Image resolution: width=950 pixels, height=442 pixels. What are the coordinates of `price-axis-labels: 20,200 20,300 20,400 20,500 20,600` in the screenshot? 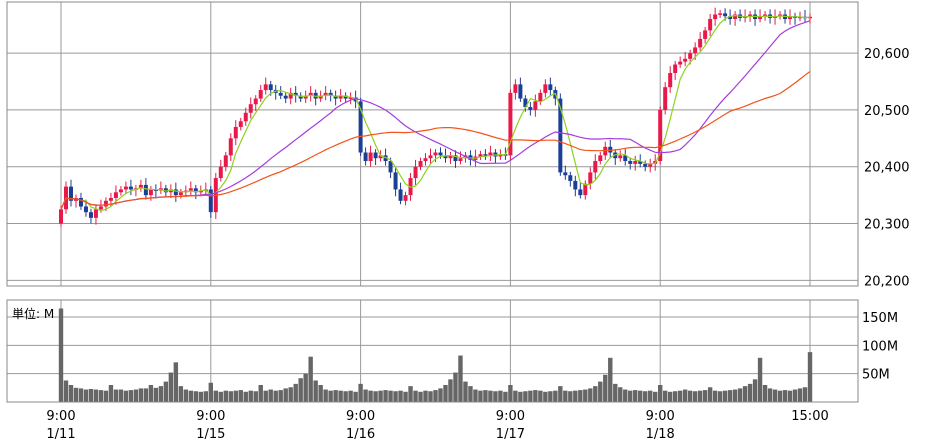 It's located at (887, 168).